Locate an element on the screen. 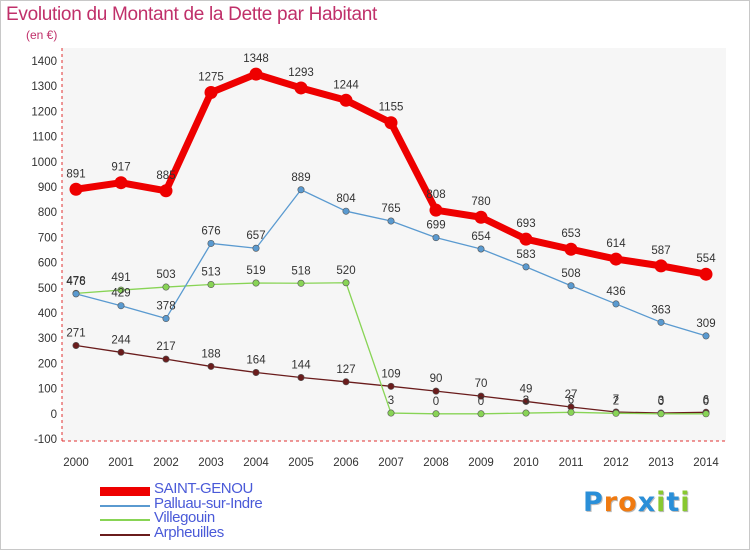 The height and width of the screenshot is (550, 750). data-label: 917 is located at coordinates (120, 168).